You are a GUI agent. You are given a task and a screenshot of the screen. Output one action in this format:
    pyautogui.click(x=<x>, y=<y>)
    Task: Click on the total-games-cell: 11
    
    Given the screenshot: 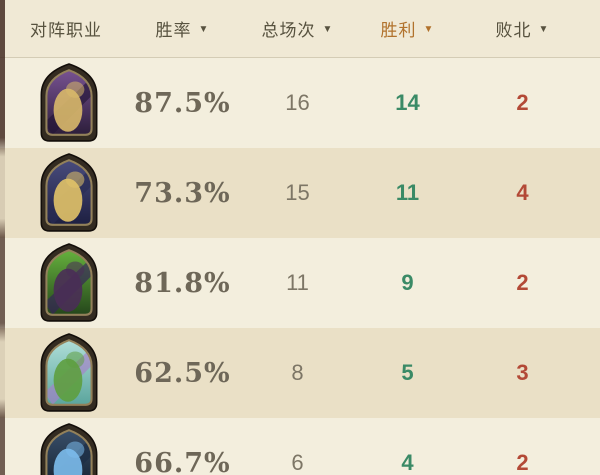 What is the action you would take?
    pyautogui.click(x=297, y=283)
    